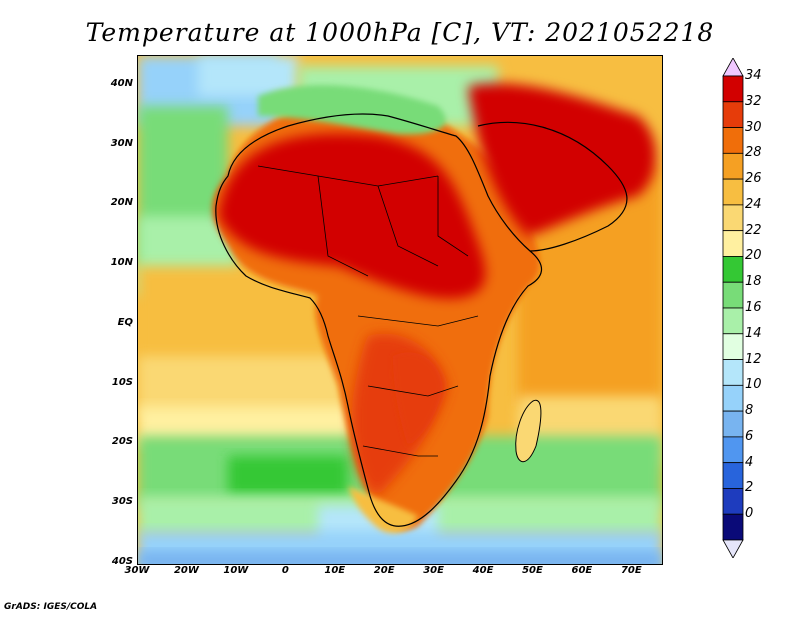  Describe the element at coordinates (137, 570) in the screenshot. I see `lon-tick-label: 30W` at that location.